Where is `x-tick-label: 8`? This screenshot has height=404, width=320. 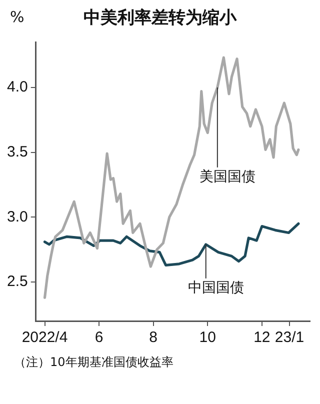
x-tick-label: 8 is located at coordinates (153, 337).